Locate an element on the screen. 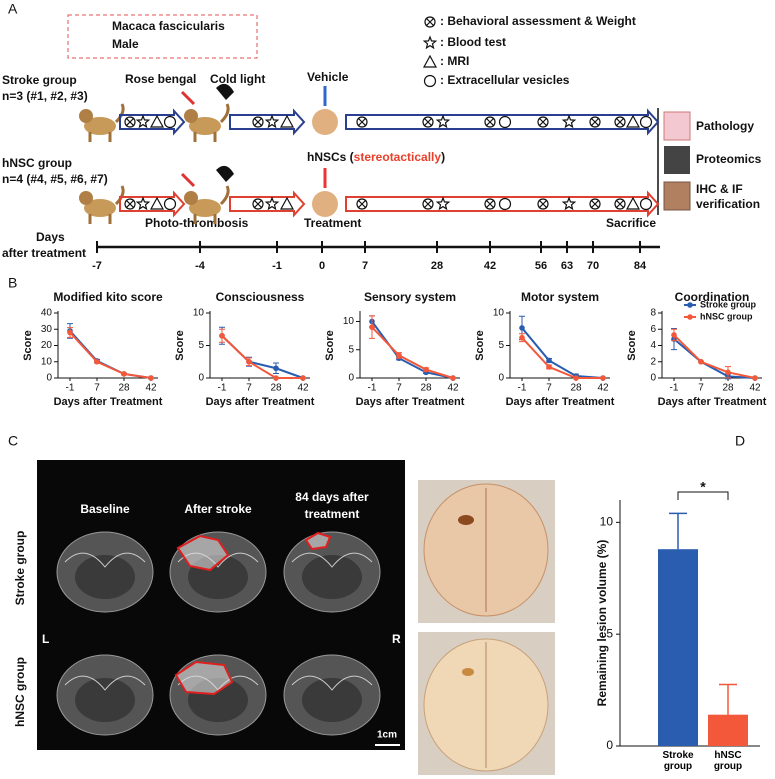 The height and width of the screenshot is (779, 775). group-name: Stroke group is located at coordinates (39, 80).